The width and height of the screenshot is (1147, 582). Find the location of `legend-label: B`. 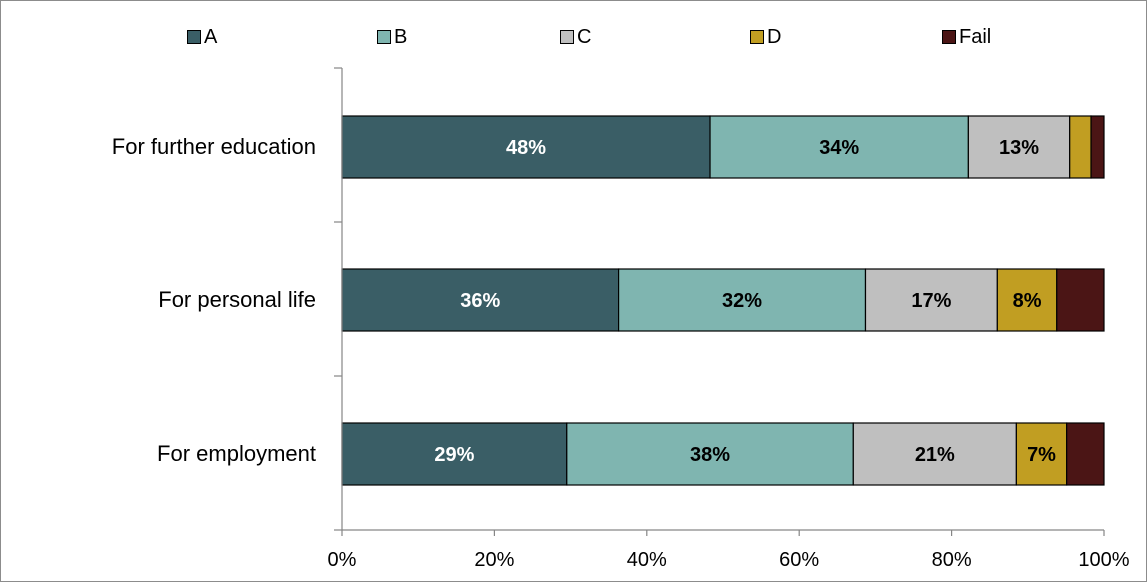

legend-label: B is located at coordinates (401, 37).